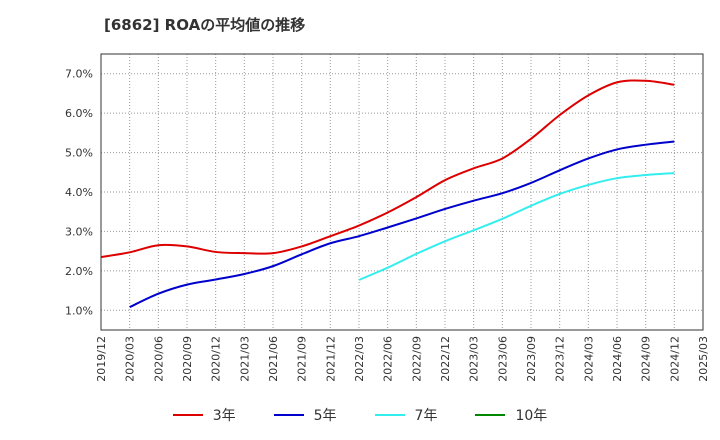 This screenshot has width=720, height=440. Describe the element at coordinates (406, 415) in the screenshot. I see `legend-item-3: 7年` at that location.